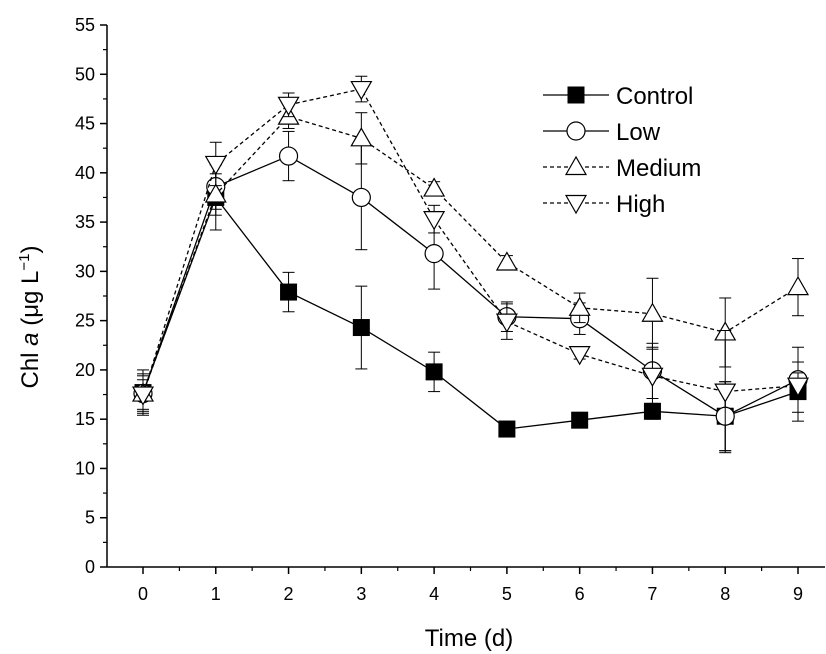  I want to click on y-tick-label: 35, so click(85, 222).